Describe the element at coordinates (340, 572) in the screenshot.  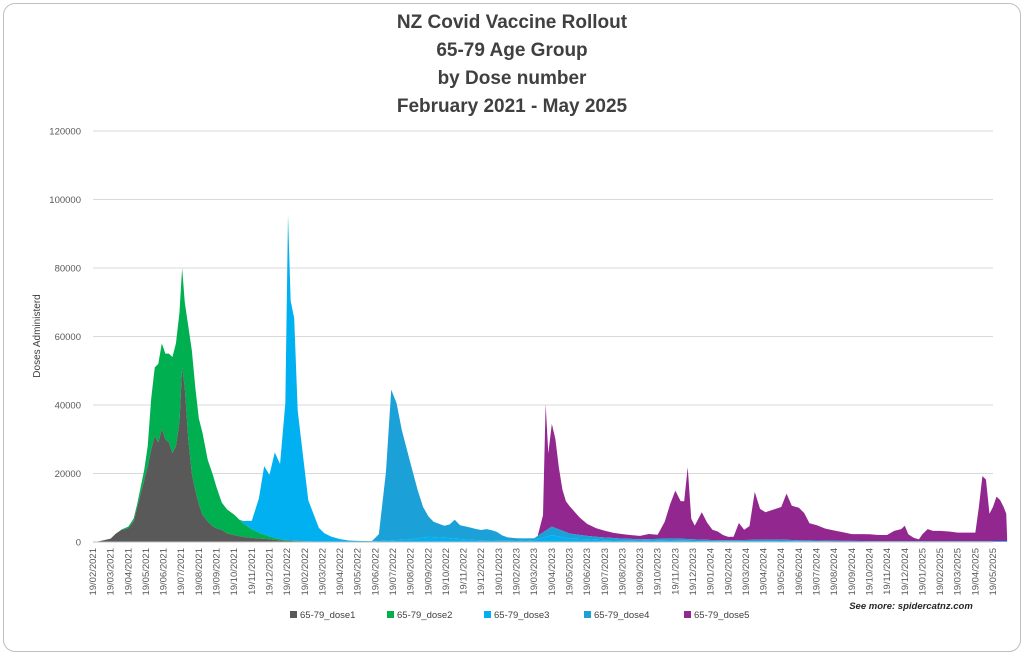
I see `x-tick-label: 19/04/2022` at that location.